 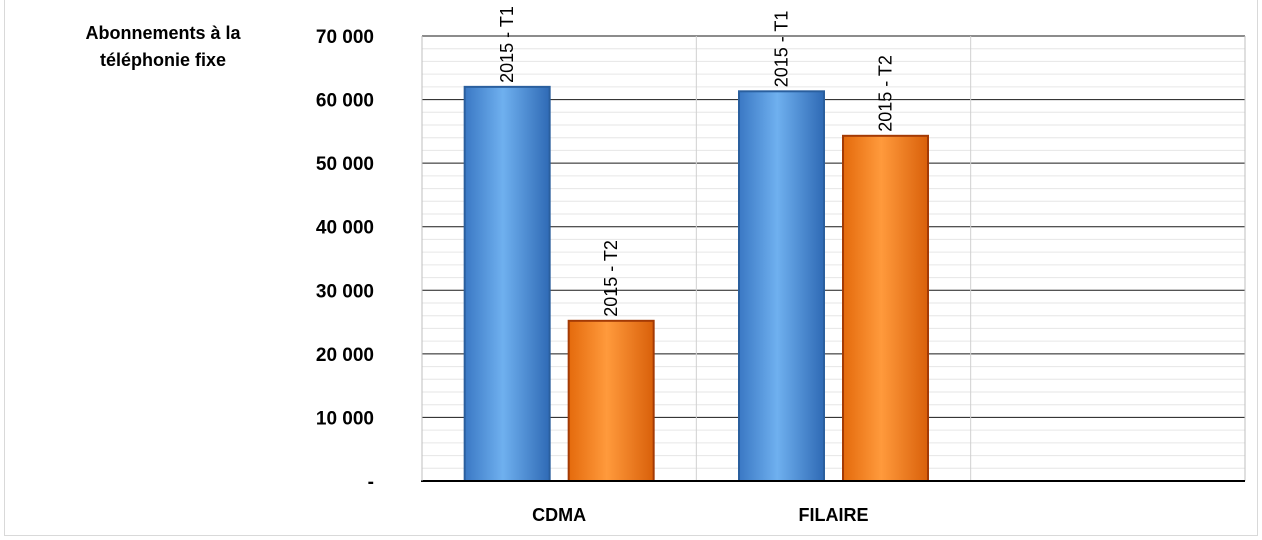 I want to click on x-tick-label: FILAIRE, so click(x=834, y=515).